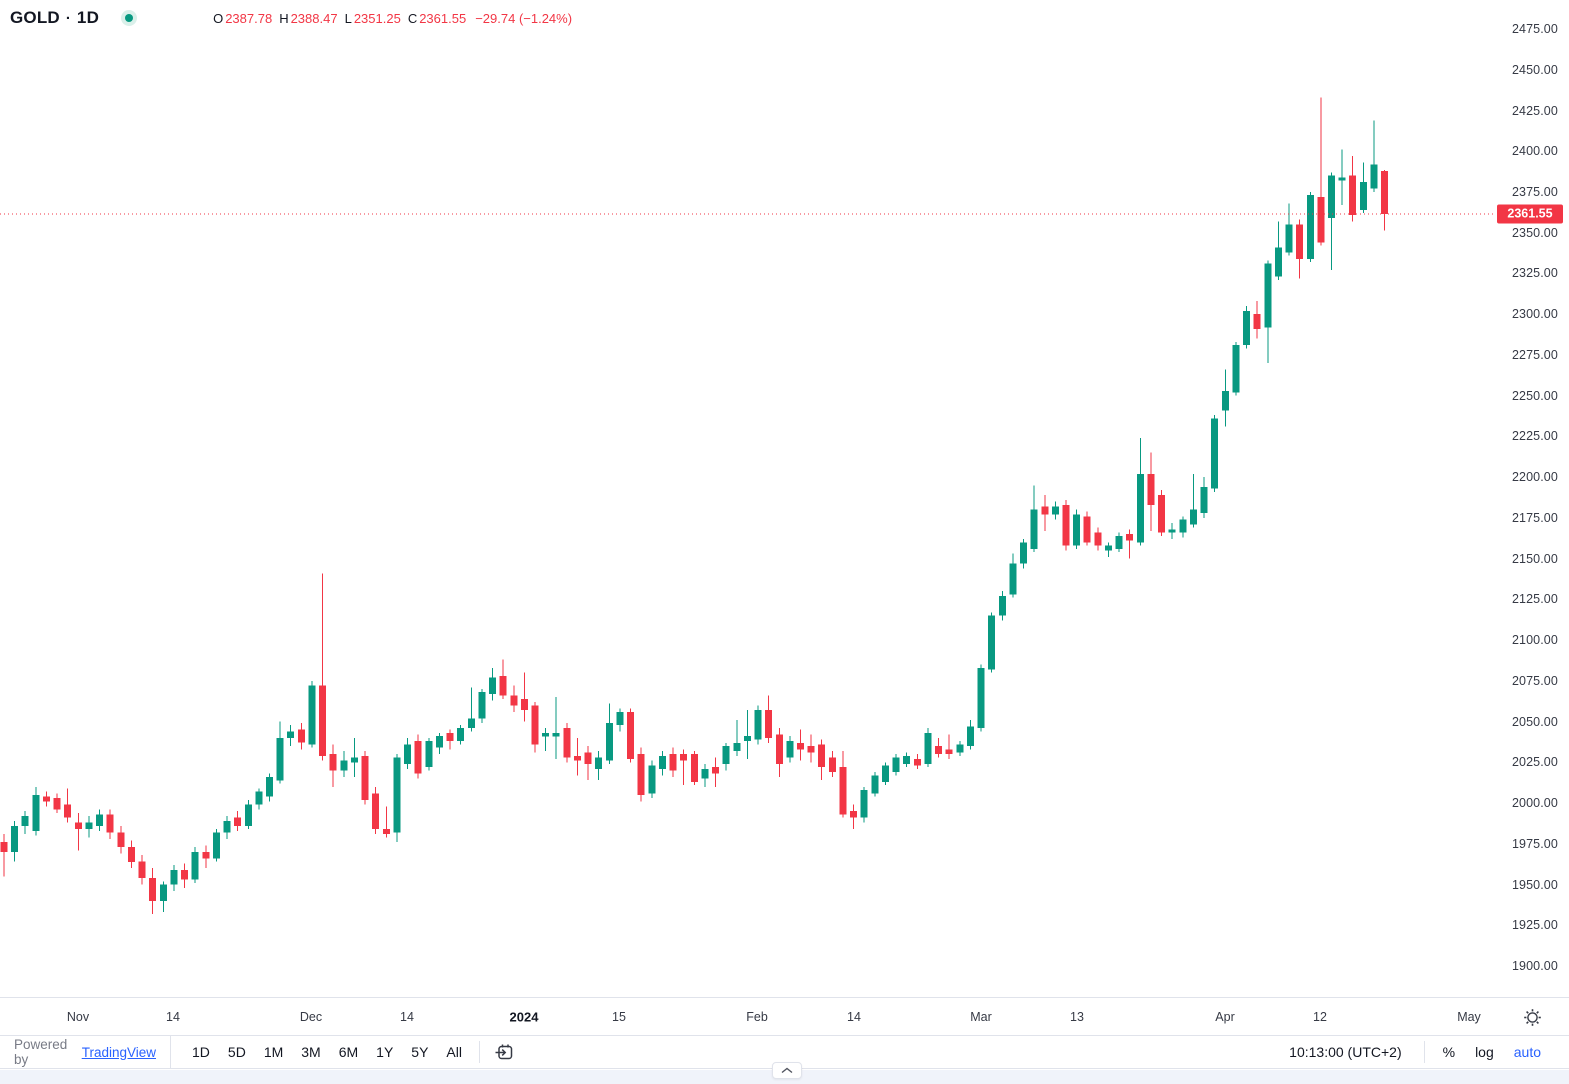 The width and height of the screenshot is (1569, 1084). Describe the element at coordinates (412, 18) in the screenshot. I see `close-label: C` at that location.